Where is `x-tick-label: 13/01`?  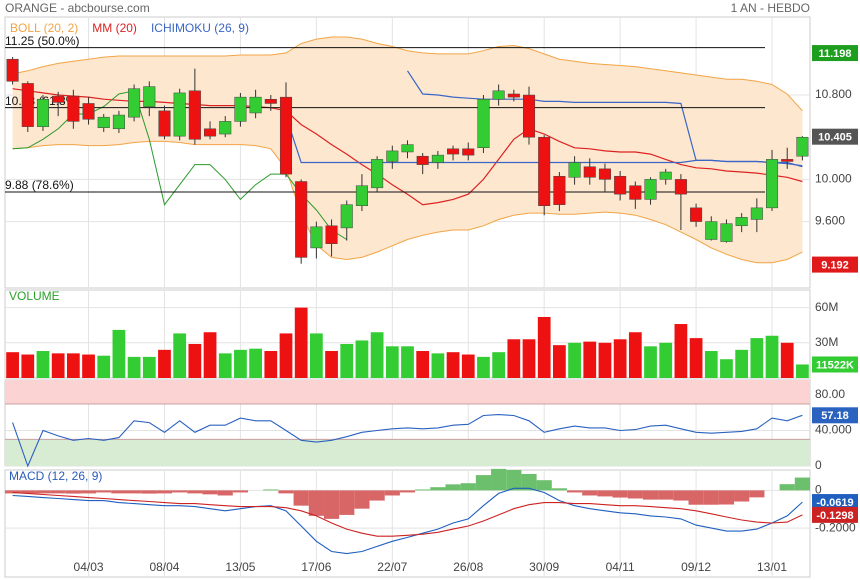 x-tick-label: 13/01 is located at coordinates (772, 567).